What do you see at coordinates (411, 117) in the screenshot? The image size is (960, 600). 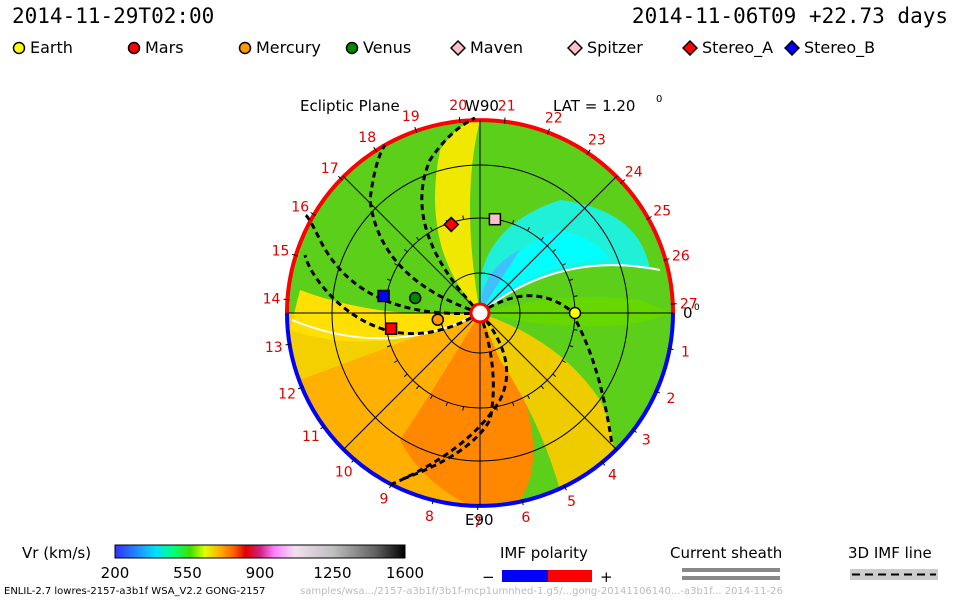 I see `carrington-label: 19` at bounding box center [411, 117].